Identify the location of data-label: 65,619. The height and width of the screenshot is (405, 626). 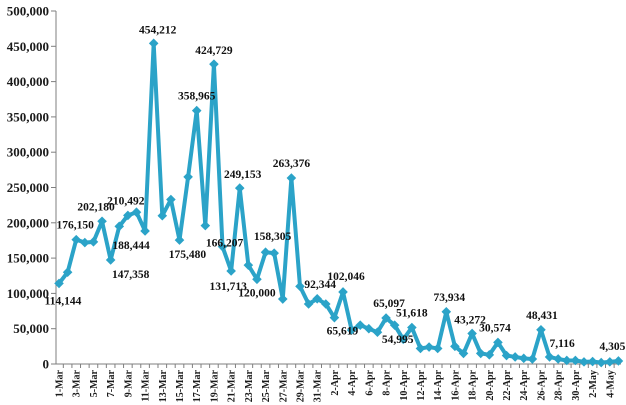
(343, 332).